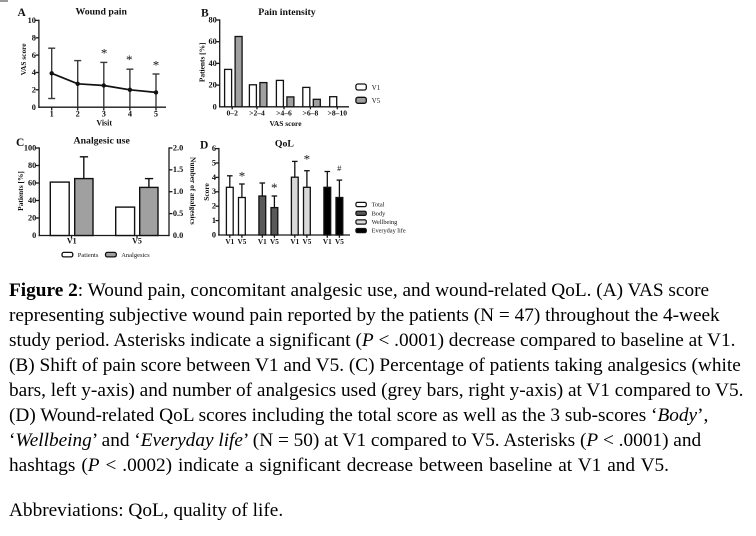 This screenshot has height=536, width=756. I want to click on svg-text: 0.5, so click(178, 213).